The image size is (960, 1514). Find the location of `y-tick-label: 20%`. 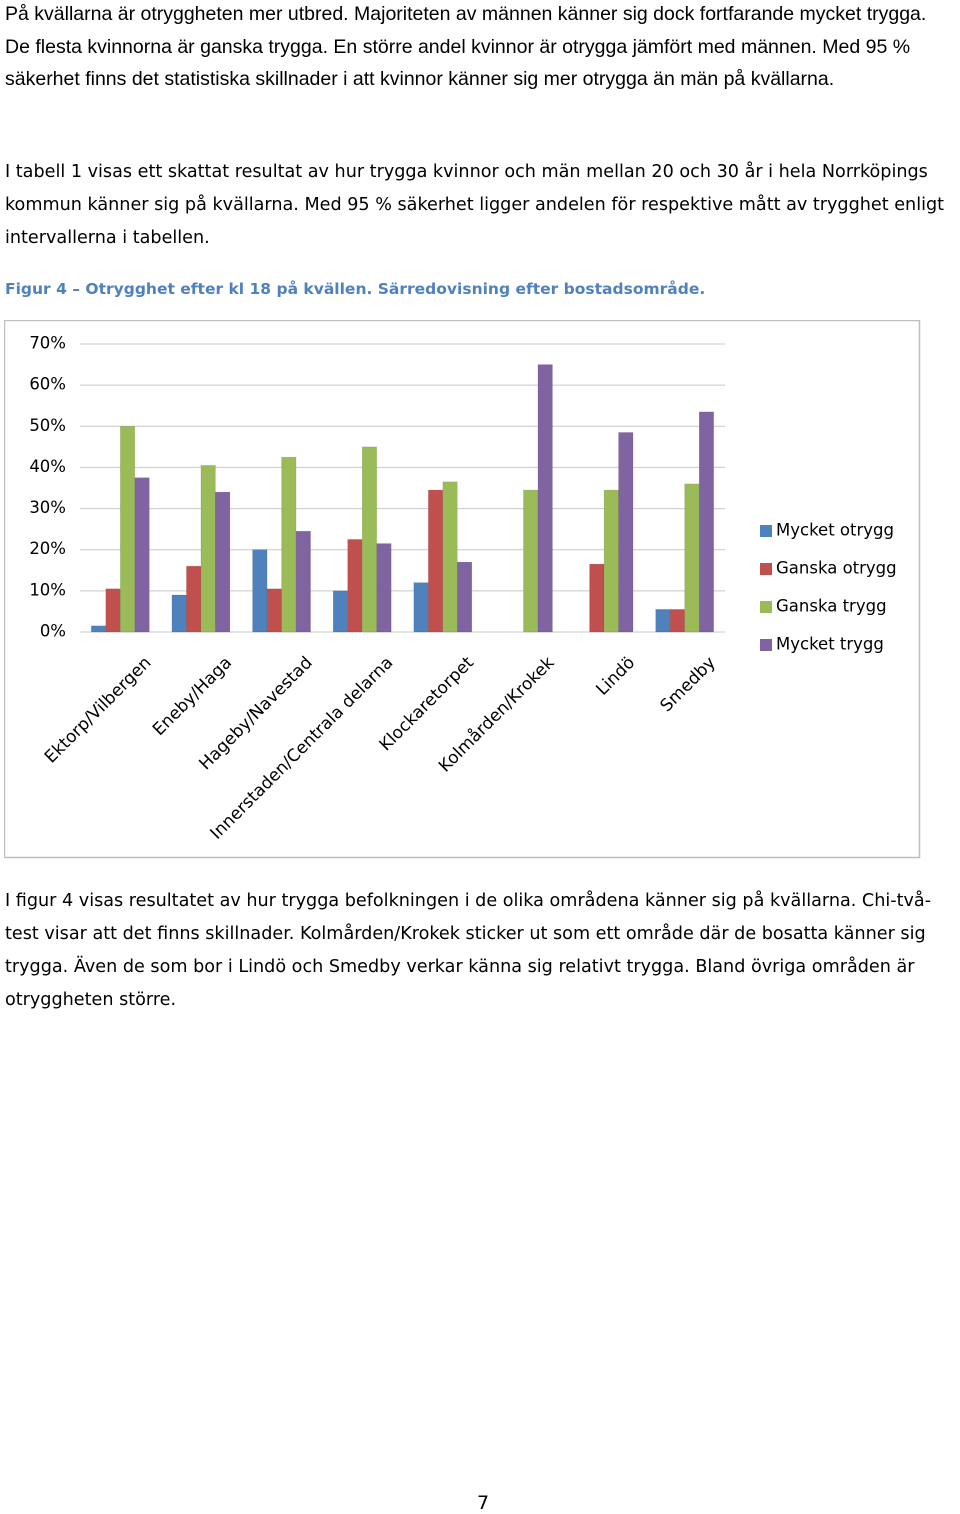

y-tick-label: 20% is located at coordinates (47, 548).